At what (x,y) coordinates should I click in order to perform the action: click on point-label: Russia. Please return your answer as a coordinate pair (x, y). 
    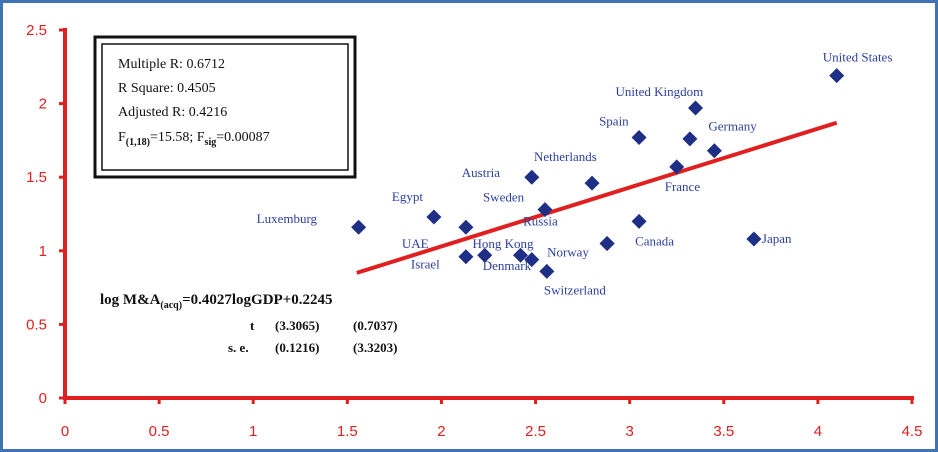
    Looking at the image, I should click on (540, 220).